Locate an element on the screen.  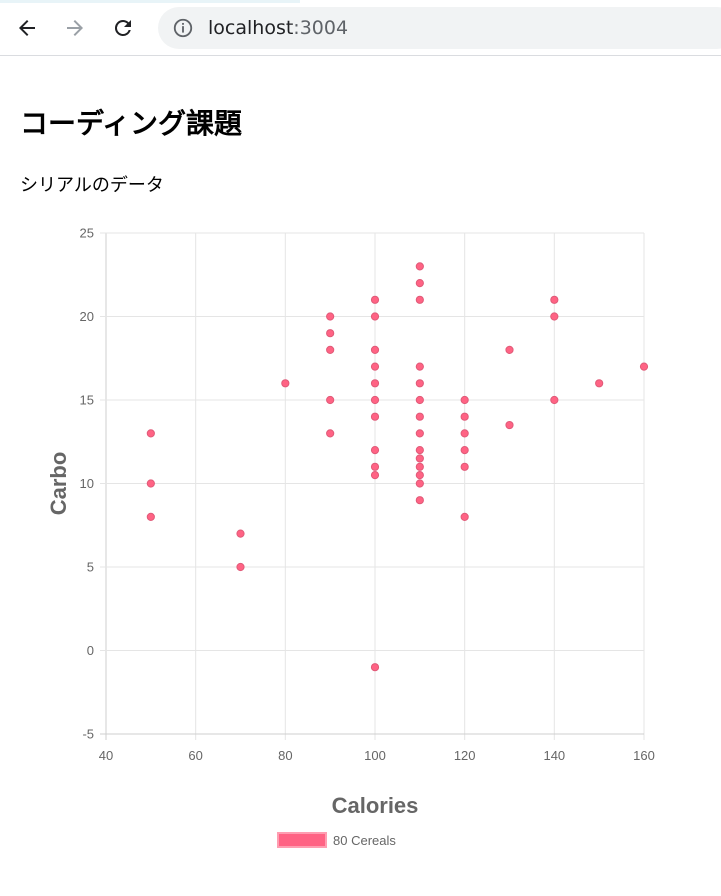
x-tick-label: 160 is located at coordinates (644, 755).